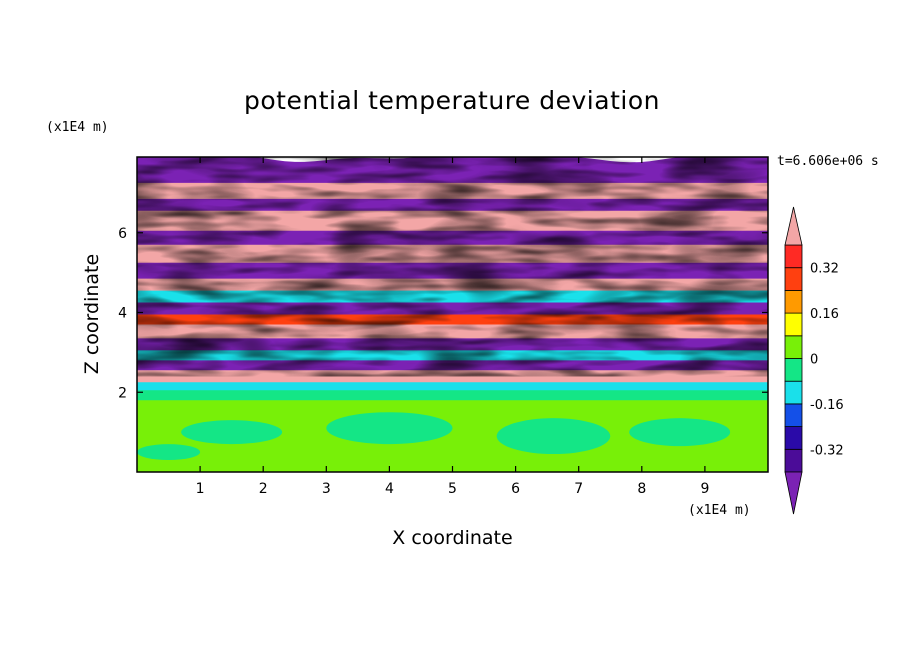 The height and width of the screenshot is (654, 904). I want to click on colorbar-label: -0.32, so click(827, 450).